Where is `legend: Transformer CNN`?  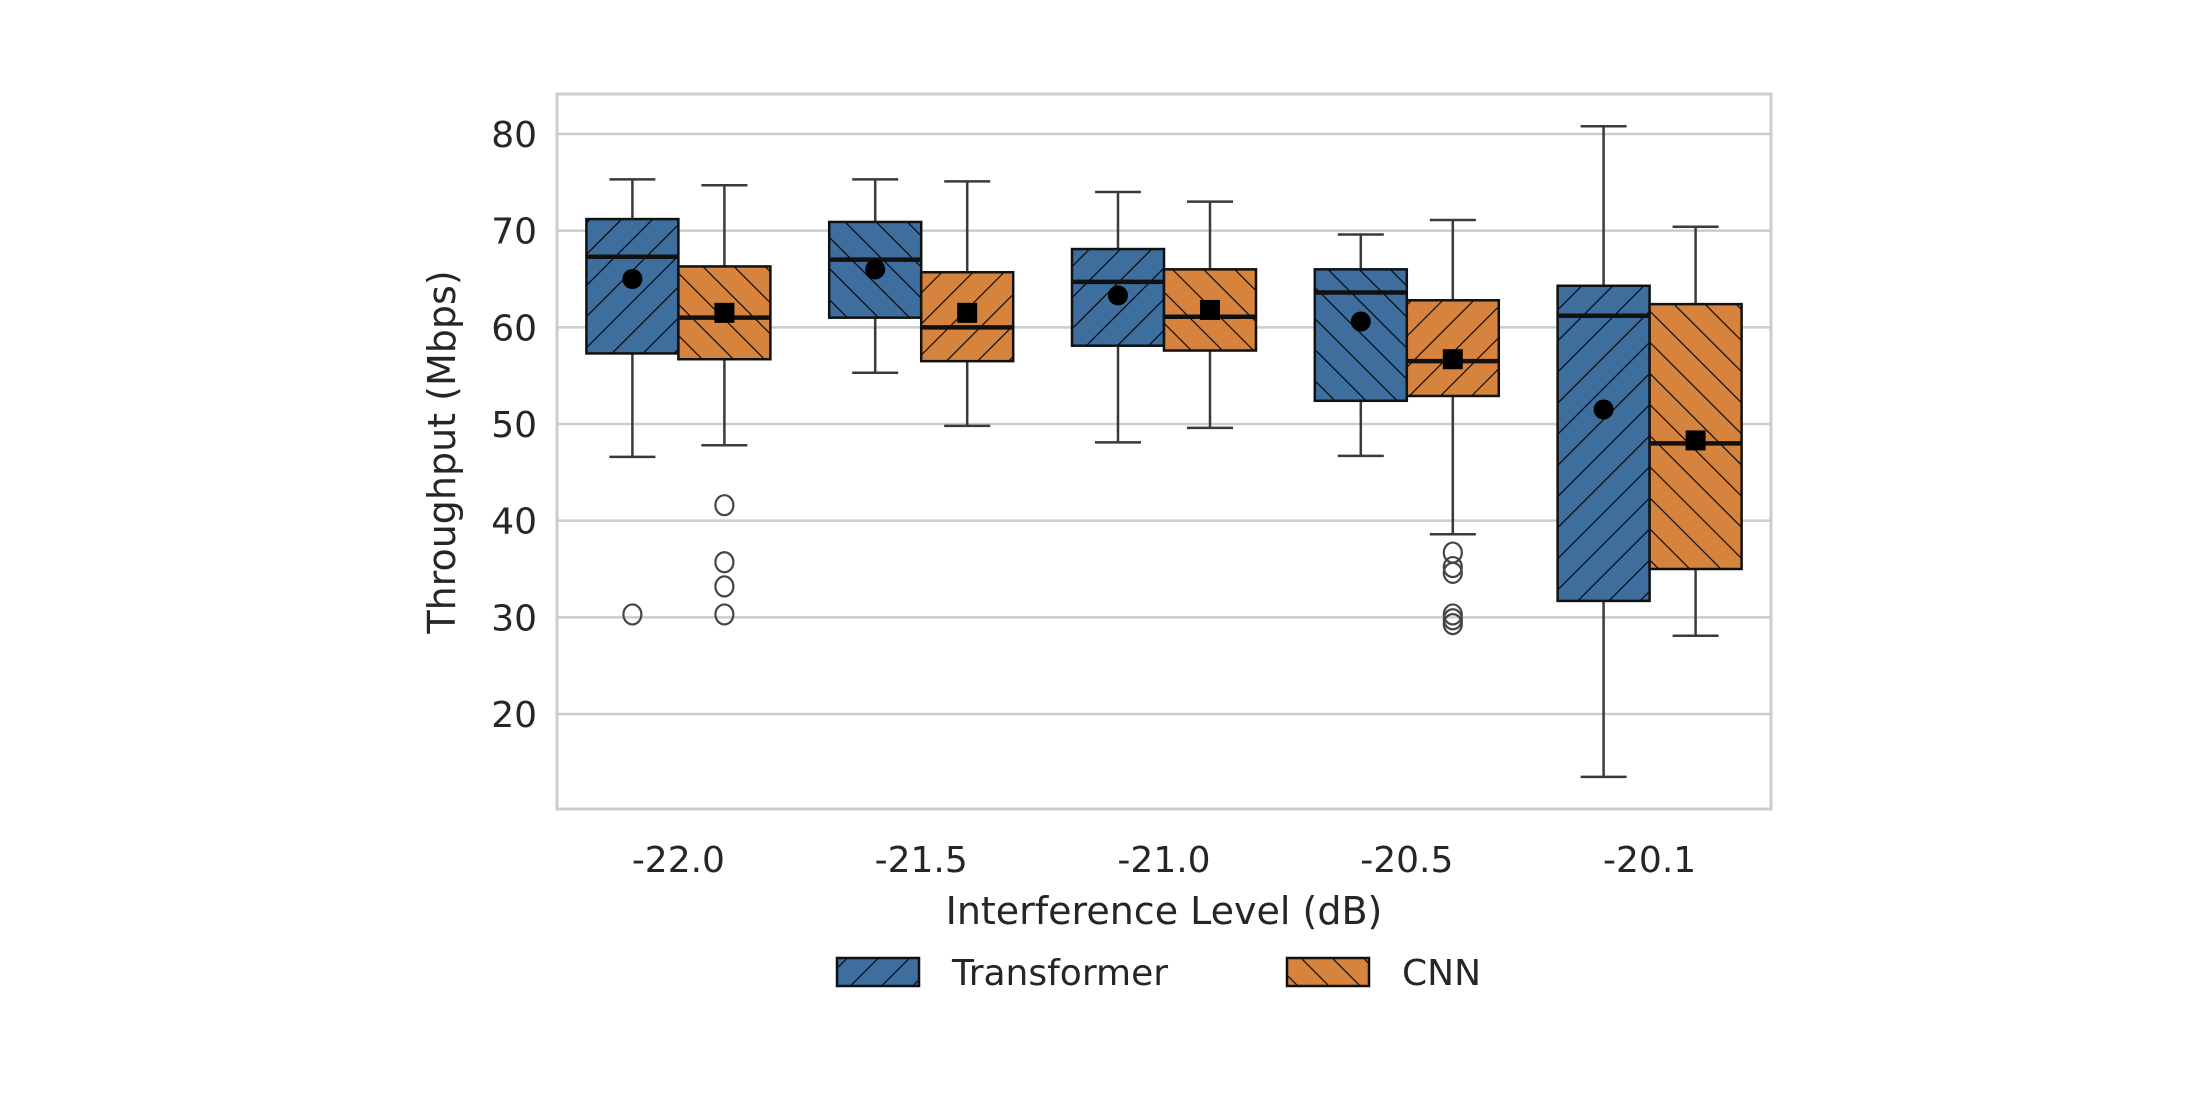
legend: Transformer CNN is located at coordinates (1158, 973).